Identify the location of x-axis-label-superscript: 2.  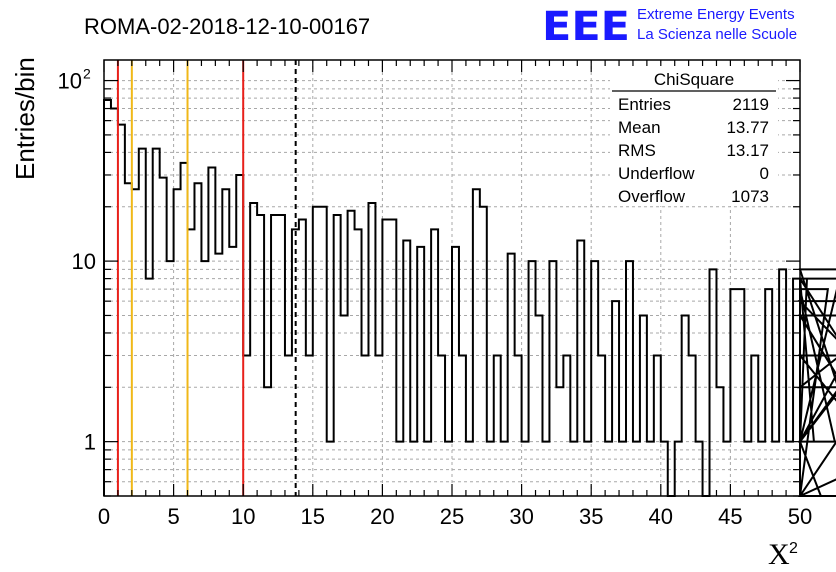
(793, 548).